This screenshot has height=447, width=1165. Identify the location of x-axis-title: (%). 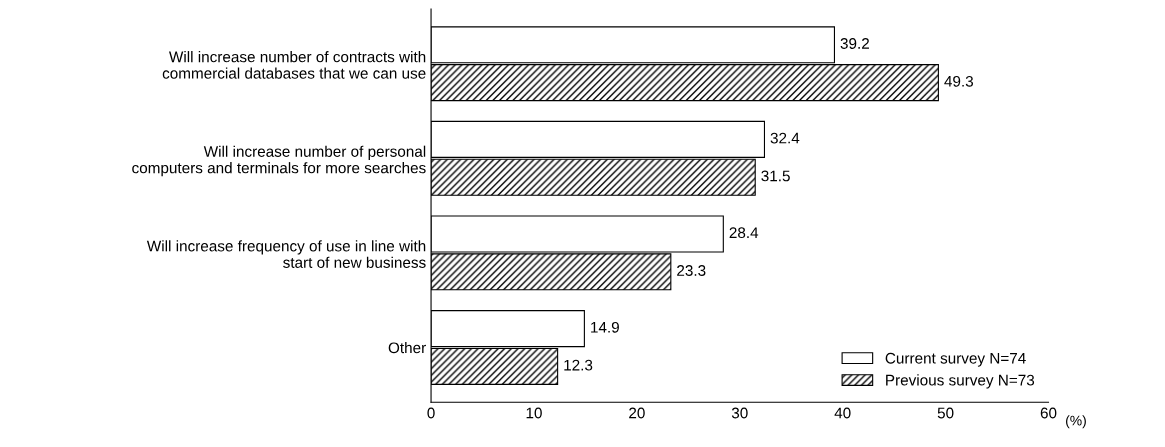
(1076, 422).